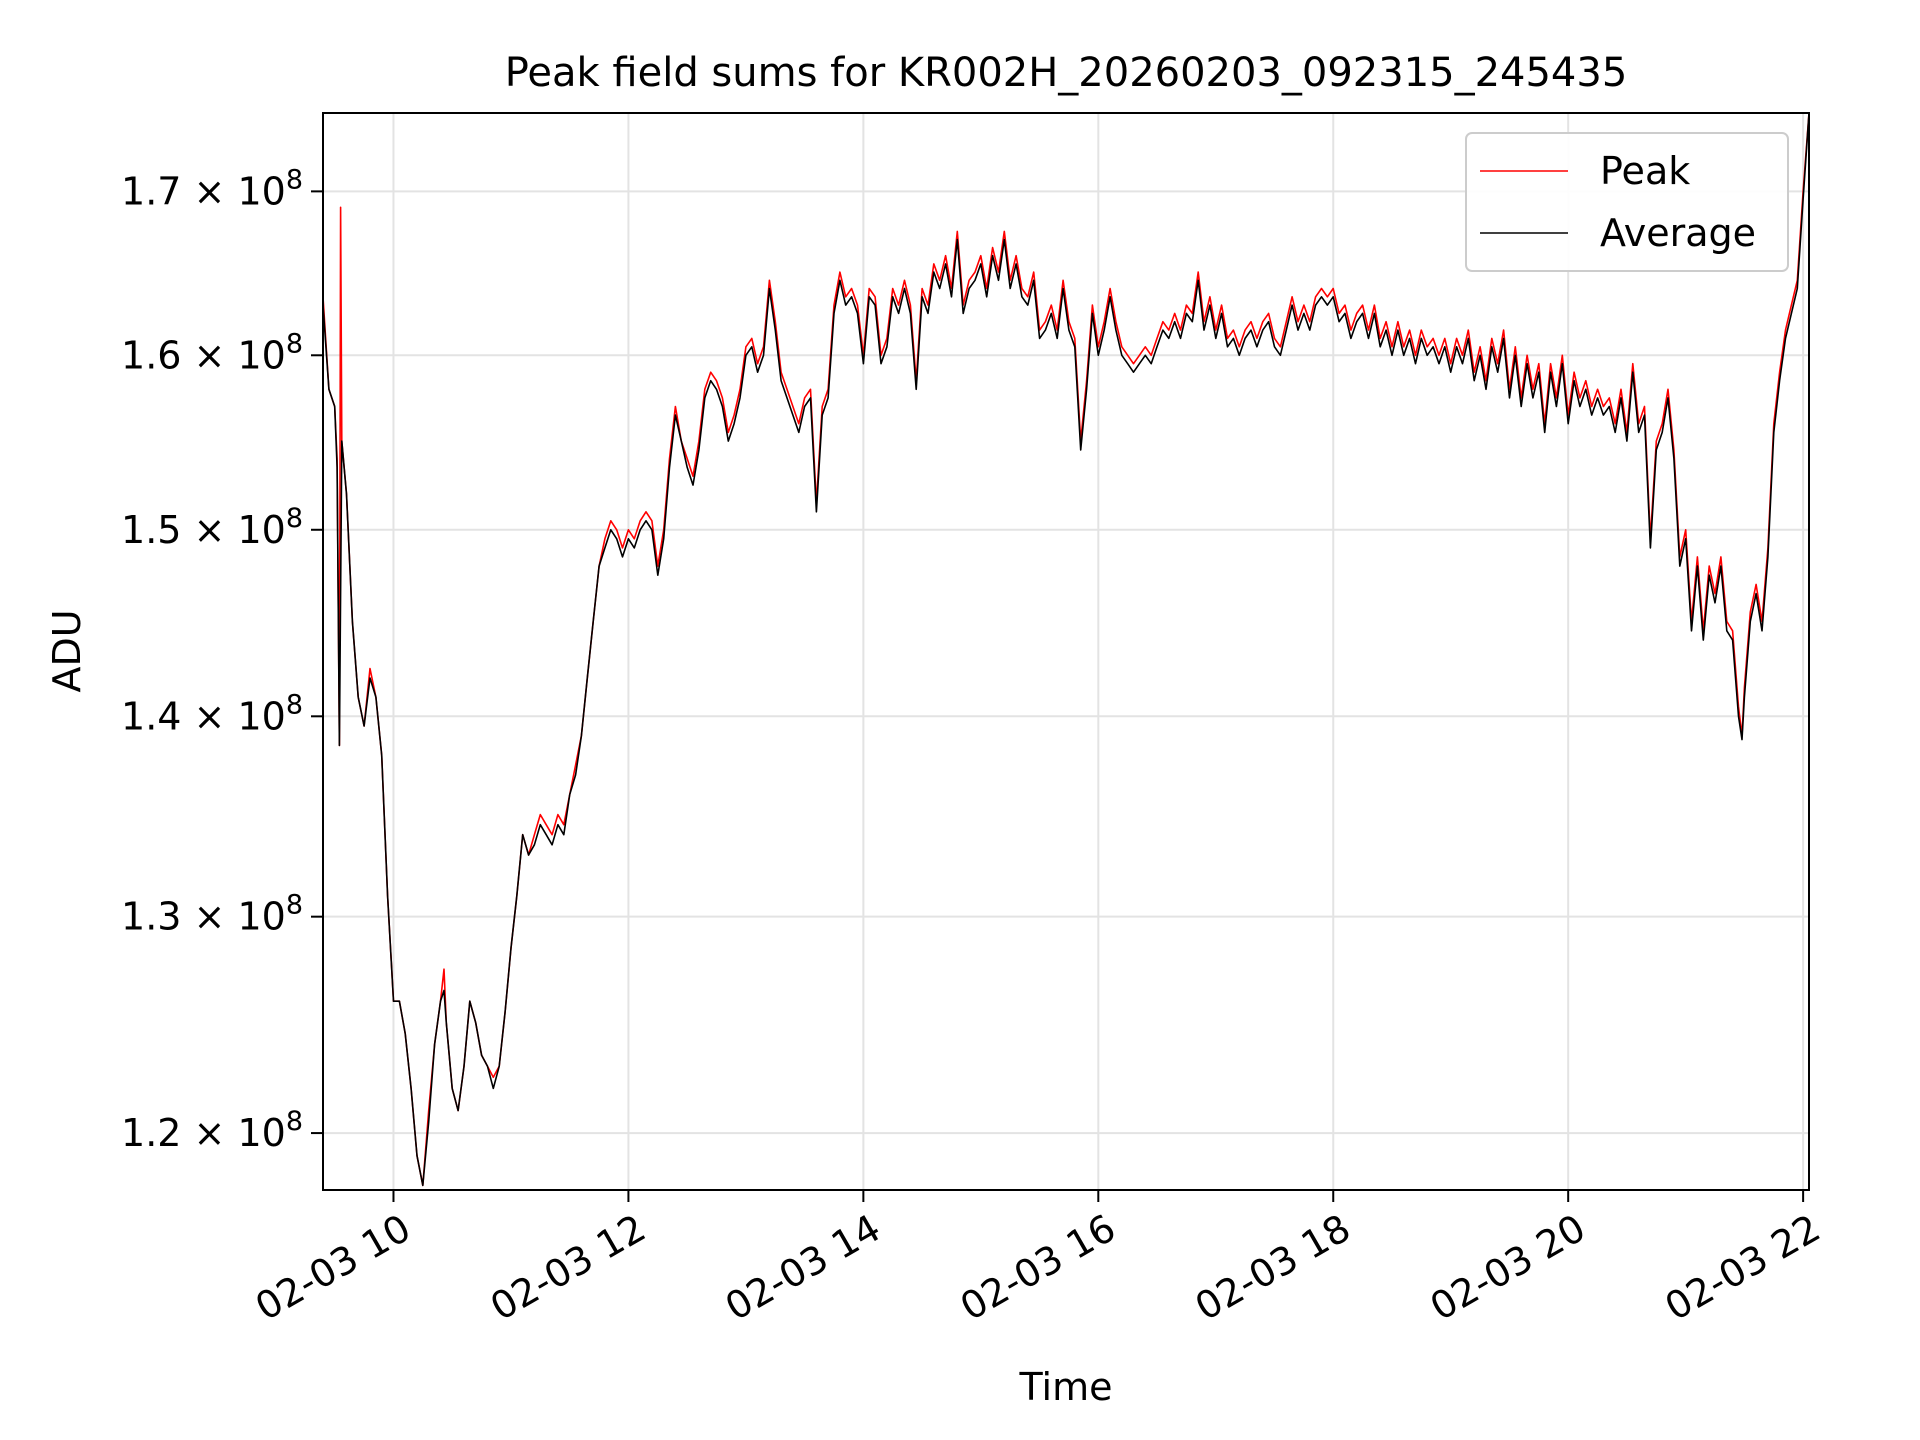  What do you see at coordinates (212, 352) in the screenshot?
I see `y-tick-label: 1.6 × 108` at bounding box center [212, 352].